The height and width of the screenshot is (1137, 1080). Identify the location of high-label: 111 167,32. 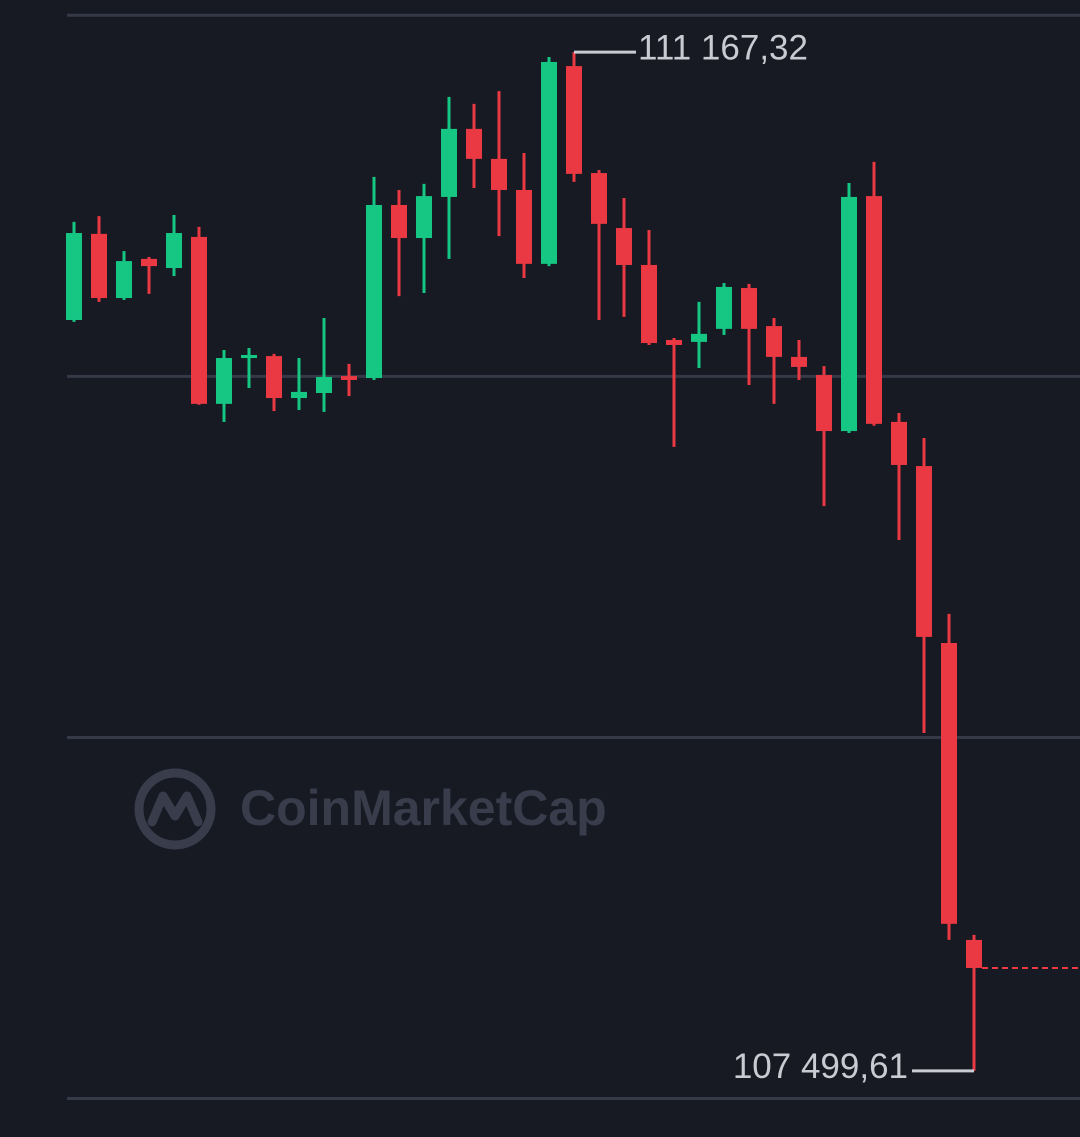
(723, 47).